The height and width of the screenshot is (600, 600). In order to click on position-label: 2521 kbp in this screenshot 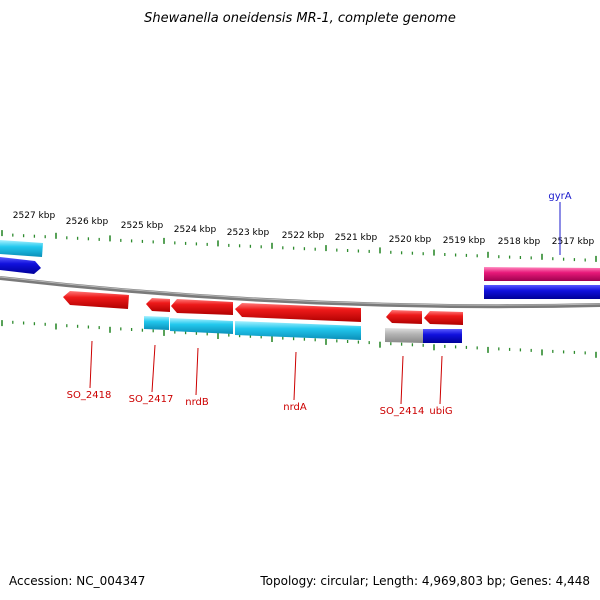, I will do `click(356, 238)`.